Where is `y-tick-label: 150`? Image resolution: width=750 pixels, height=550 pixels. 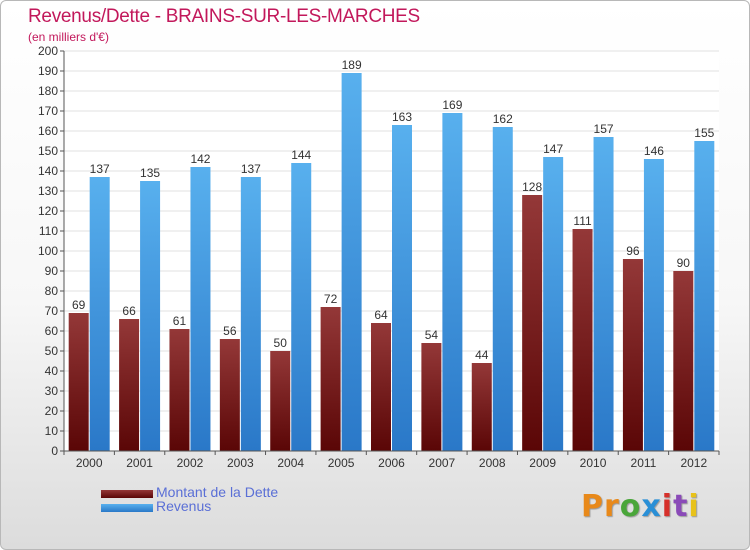
y-tick-label: 150 is located at coordinates (48, 151).